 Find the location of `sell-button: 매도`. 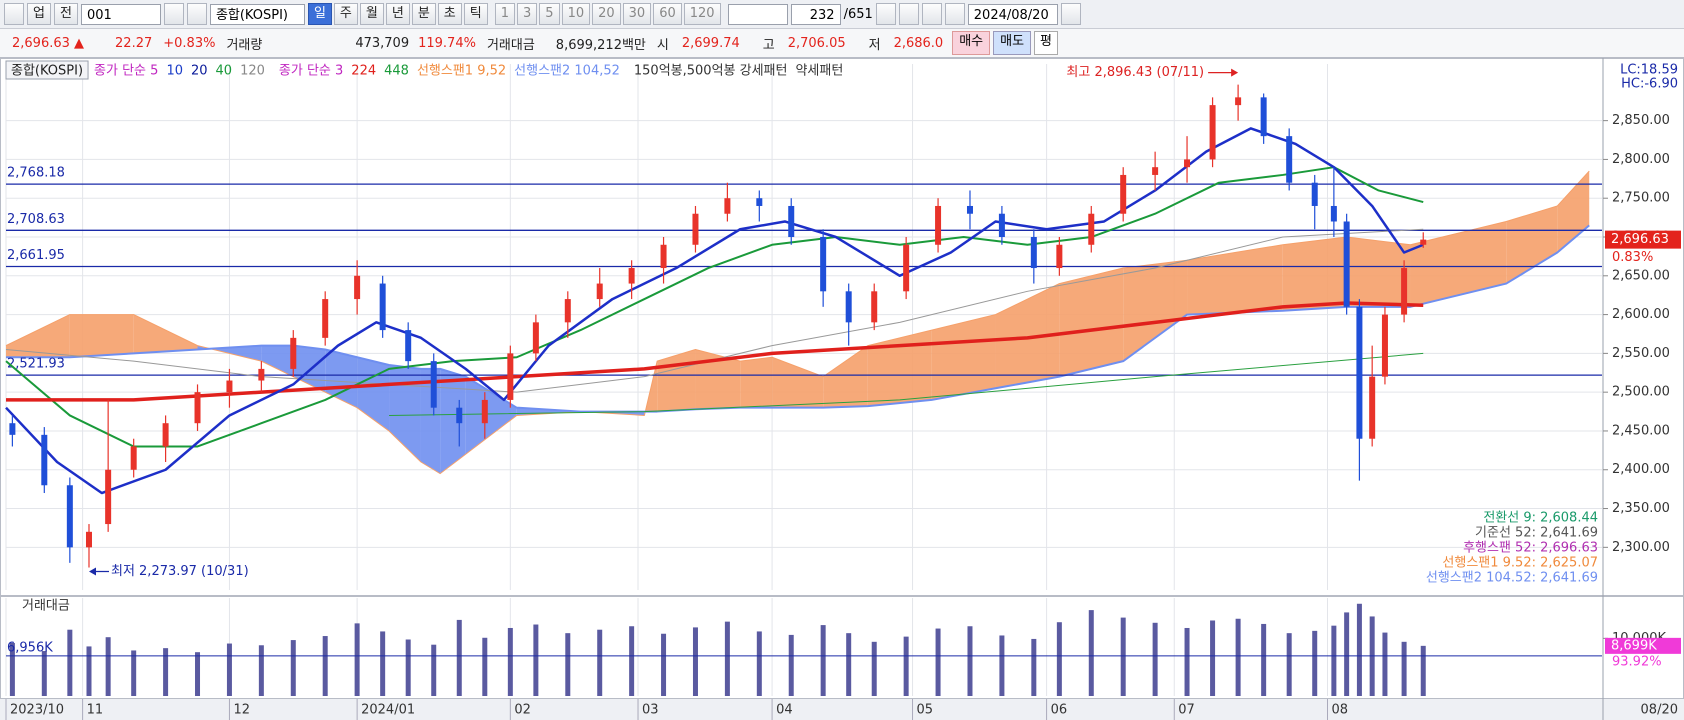

sell-button: 매도 is located at coordinates (1012, 43).